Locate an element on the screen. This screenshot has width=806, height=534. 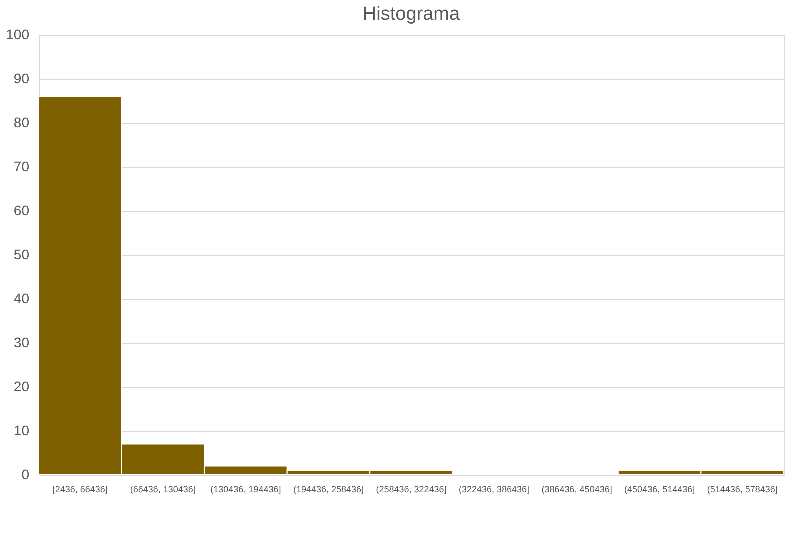
y-tick-label: 40 is located at coordinates (22, 298).